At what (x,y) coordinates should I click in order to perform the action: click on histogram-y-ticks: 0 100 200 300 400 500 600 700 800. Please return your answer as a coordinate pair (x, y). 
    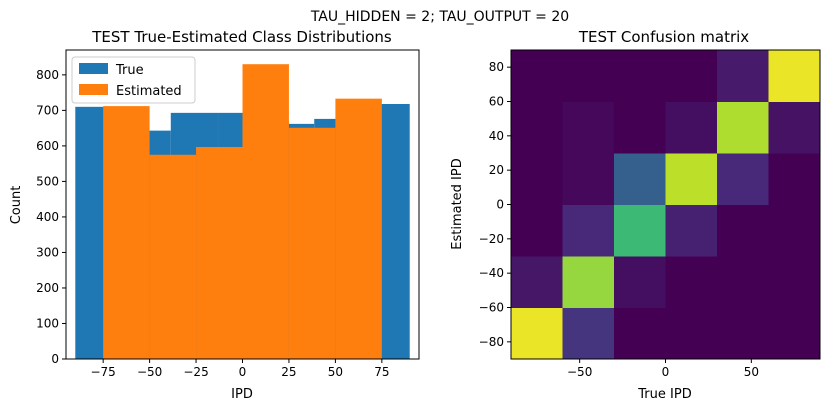
    Looking at the image, I should click on (51, 217).